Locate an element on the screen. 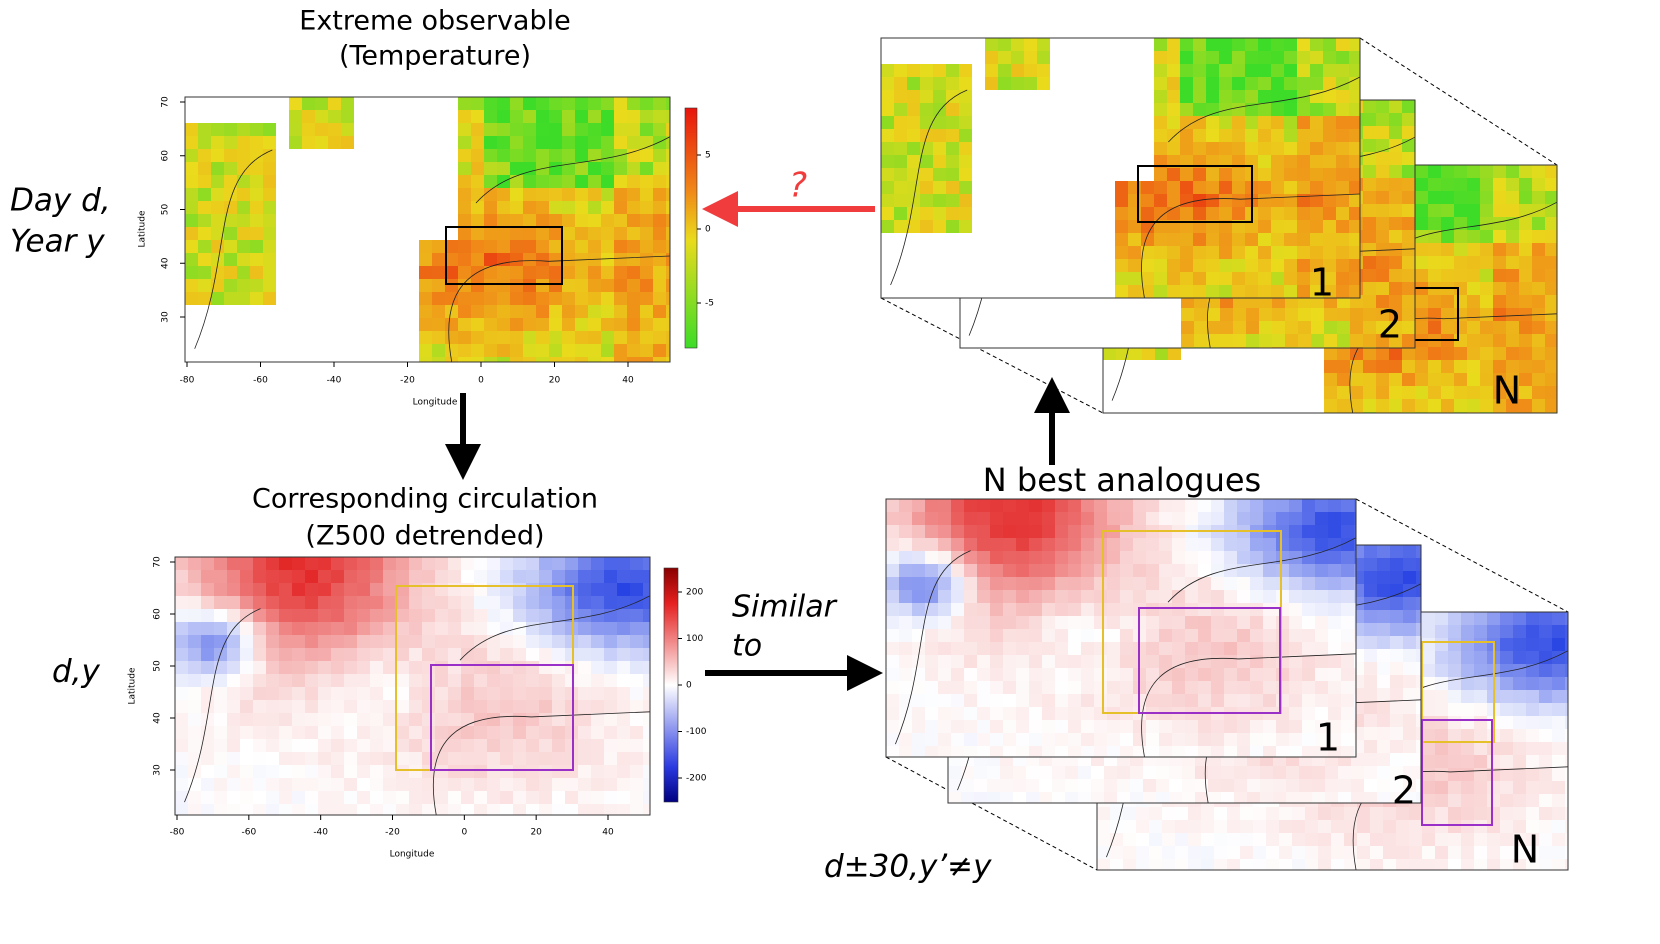 The image size is (1660, 944). x-tick-label: -40 is located at coordinates (320, 833).